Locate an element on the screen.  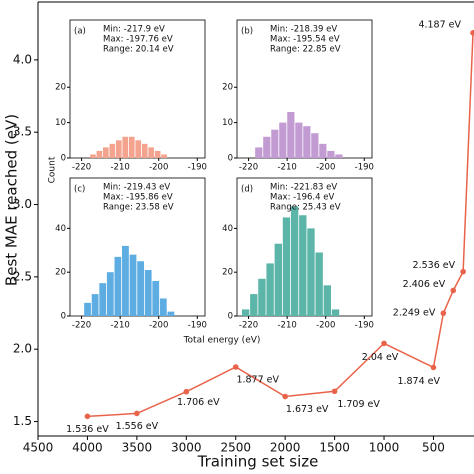
data-label: 1.673 eV is located at coordinates (307, 409).